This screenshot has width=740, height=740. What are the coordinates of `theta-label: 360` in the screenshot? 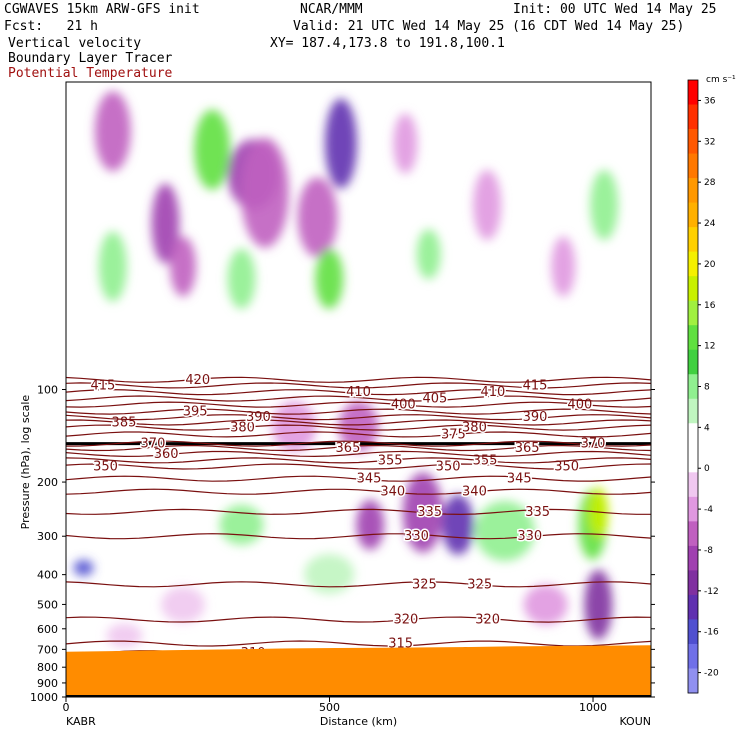 It's located at (166, 454).